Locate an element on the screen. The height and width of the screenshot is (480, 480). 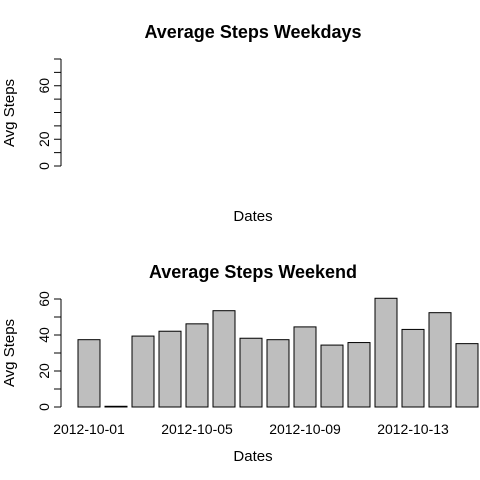
x-tick-label: 2012-10-09 is located at coordinates (305, 429).